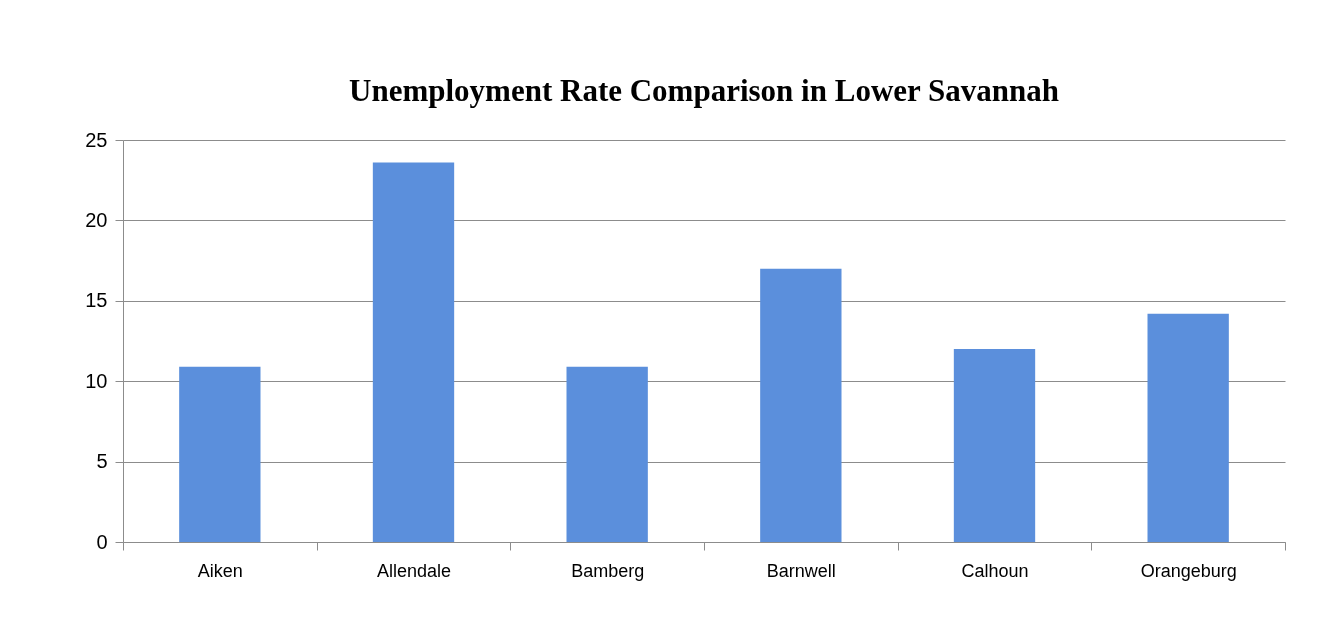 Image resolution: width=1338 pixels, height=621 pixels. Describe the element at coordinates (995, 570) in the screenshot. I see `x-tick-label: Calhoun` at that location.